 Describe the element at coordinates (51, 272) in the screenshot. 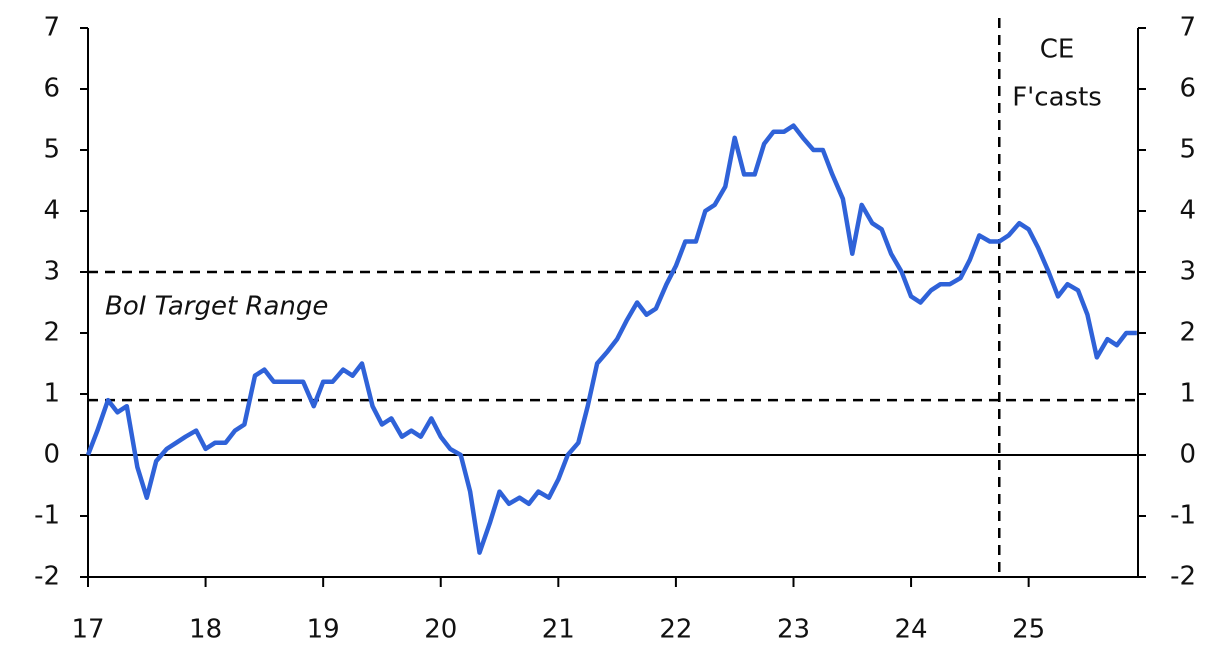

I see `y-tick-label: 3` at that location.